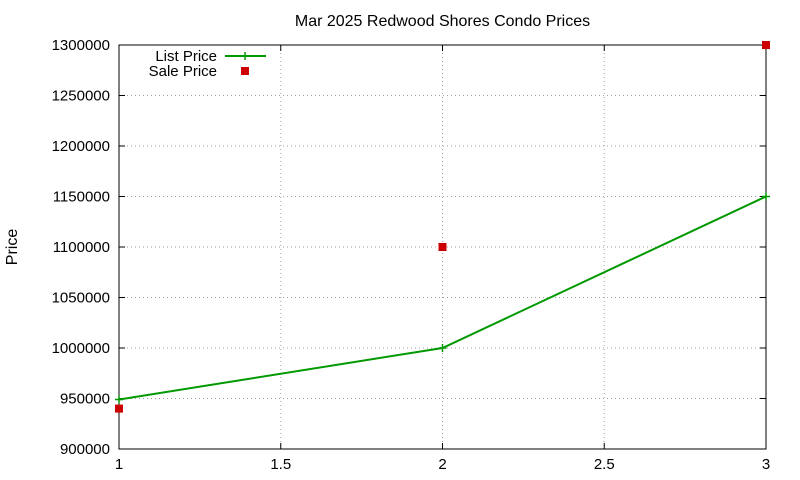  Describe the element at coordinates (183, 71) in the screenshot. I see `legend-label-sale-price: Sale Price` at that location.